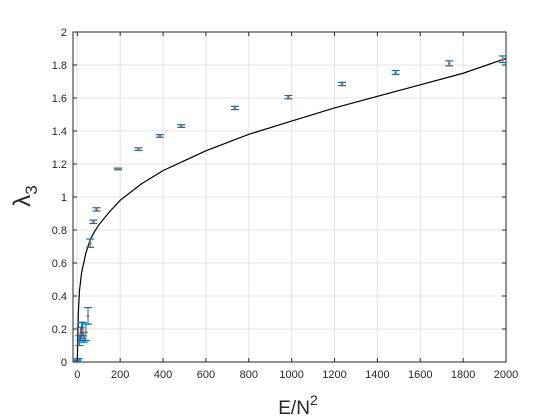  Describe the element at coordinates (420, 375) in the screenshot. I see `x-tick-label: 1600` at that location.